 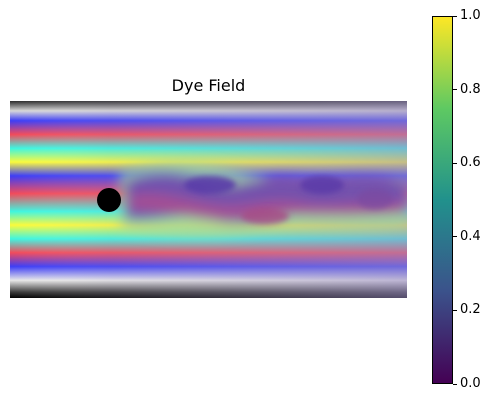 I want to click on colorbar-tick-label: 0.0, so click(x=470, y=383).